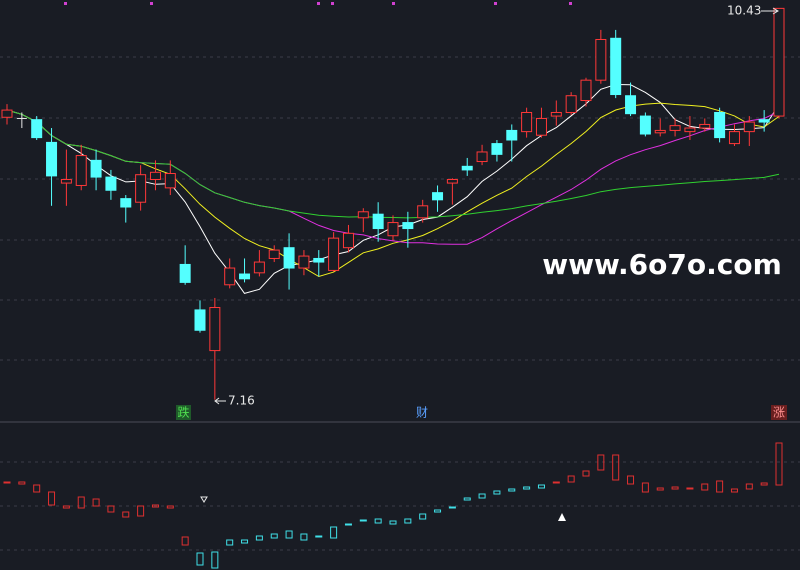 Image resolution: width=800 pixels, height=570 pixels. What do you see at coordinates (220, 401) in the screenshot?
I see `low-arrow` at bounding box center [220, 401].